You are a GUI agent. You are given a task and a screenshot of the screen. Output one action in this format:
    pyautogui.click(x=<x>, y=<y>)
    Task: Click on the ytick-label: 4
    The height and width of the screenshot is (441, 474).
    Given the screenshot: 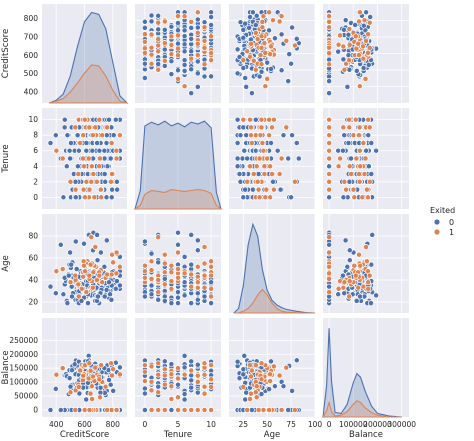 What is the action you would take?
    pyautogui.click(x=35, y=166)
    